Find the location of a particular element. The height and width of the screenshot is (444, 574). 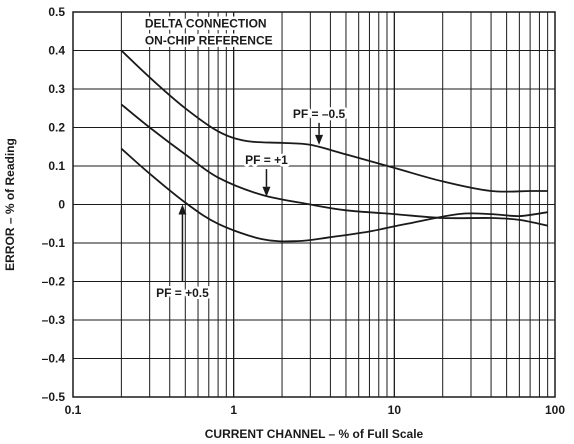

callout-label-pf-minus-0-5: PF = –0.5 is located at coordinates (319, 114).